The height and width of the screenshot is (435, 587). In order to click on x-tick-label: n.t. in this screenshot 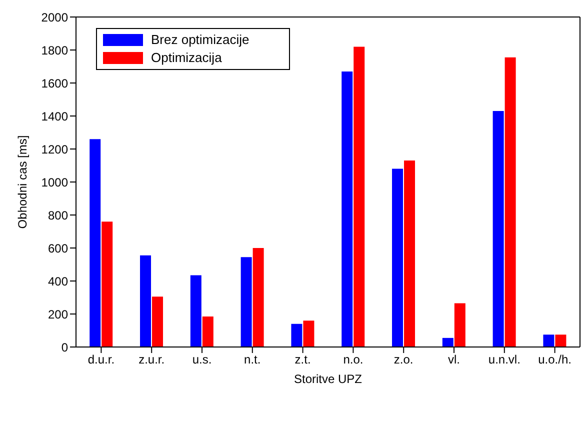, I will do `click(252, 359)`.